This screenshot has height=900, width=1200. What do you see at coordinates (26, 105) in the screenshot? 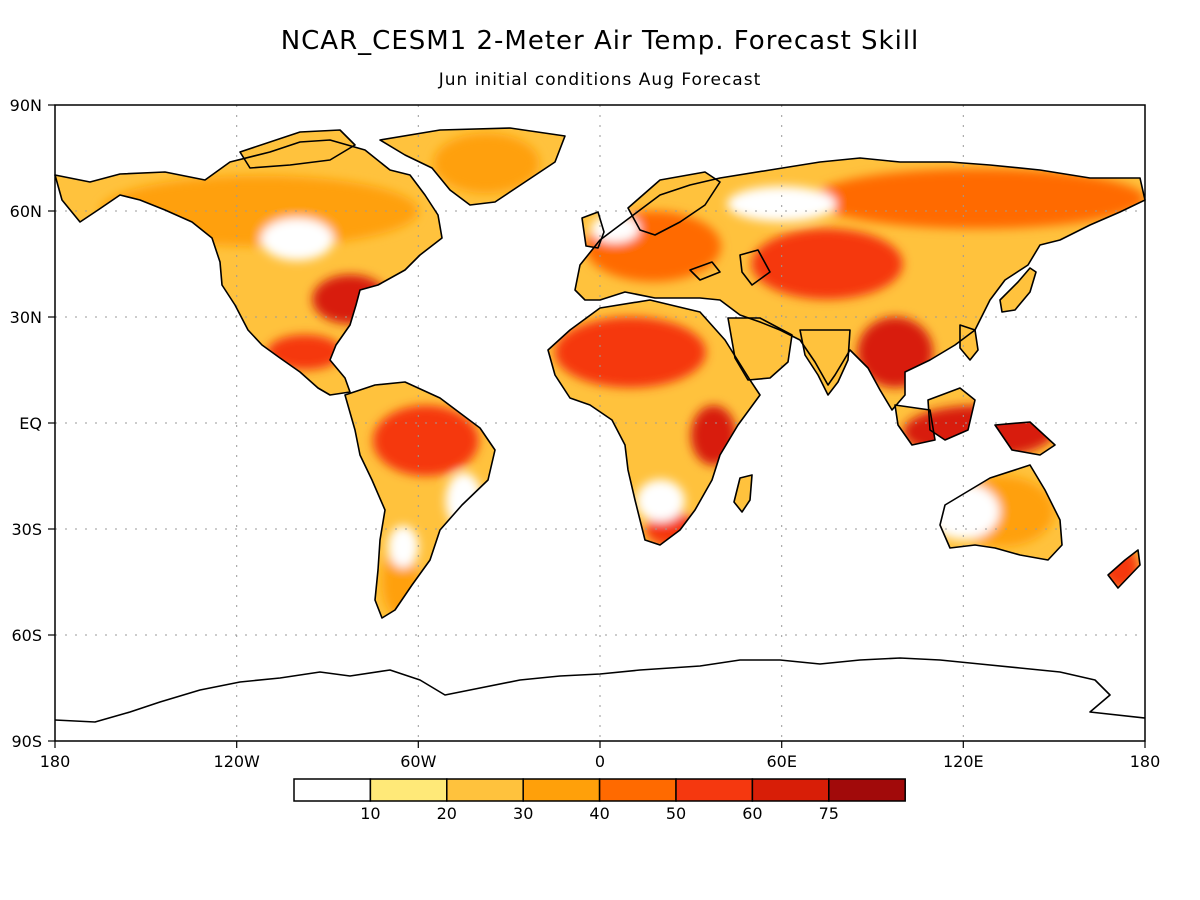
I see `lat-label-90n: 90N` at bounding box center [26, 105].